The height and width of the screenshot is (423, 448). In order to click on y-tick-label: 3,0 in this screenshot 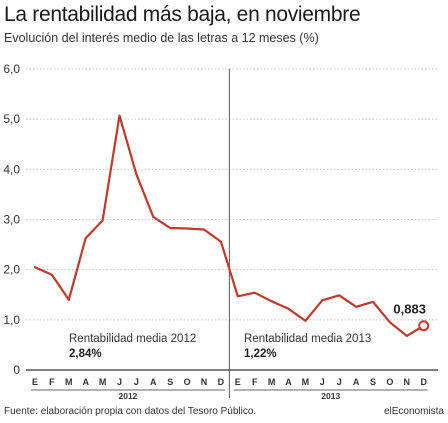, I will do `click(11, 220)`.